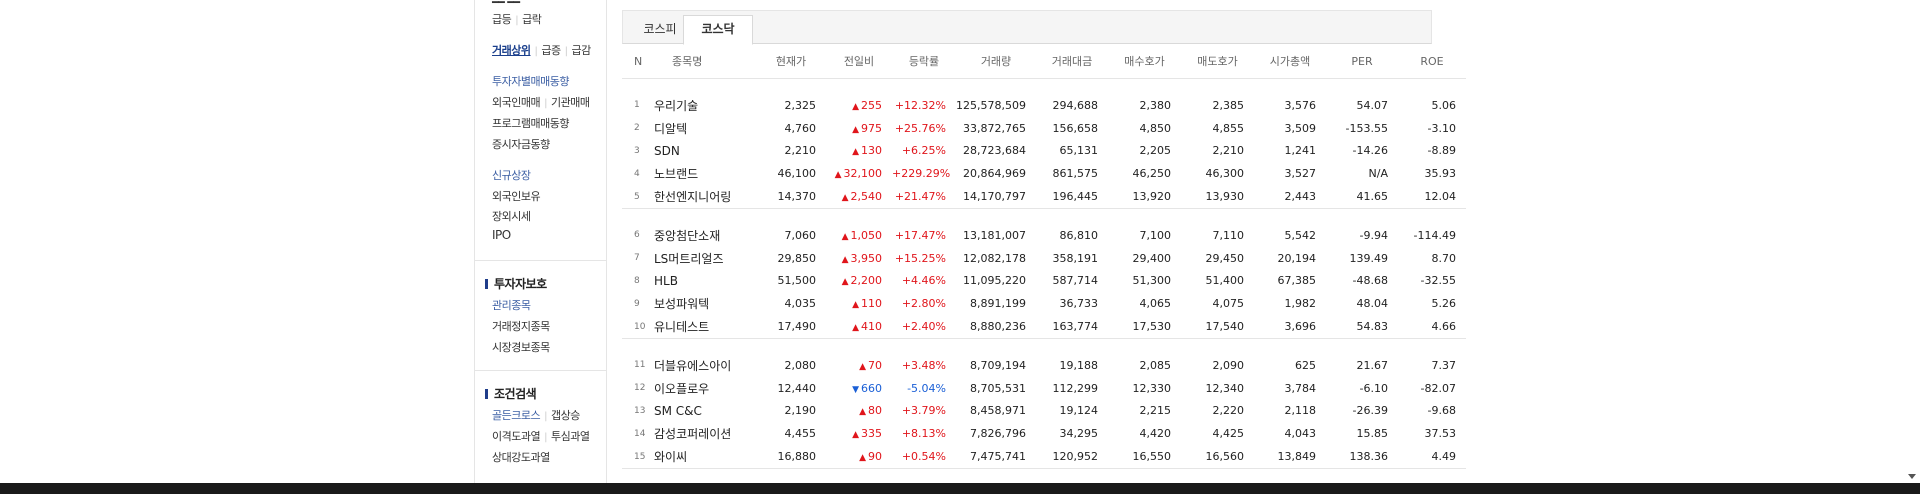 This screenshot has width=1920, height=494. I want to click on cell-roe: -32.55, so click(1438, 281).